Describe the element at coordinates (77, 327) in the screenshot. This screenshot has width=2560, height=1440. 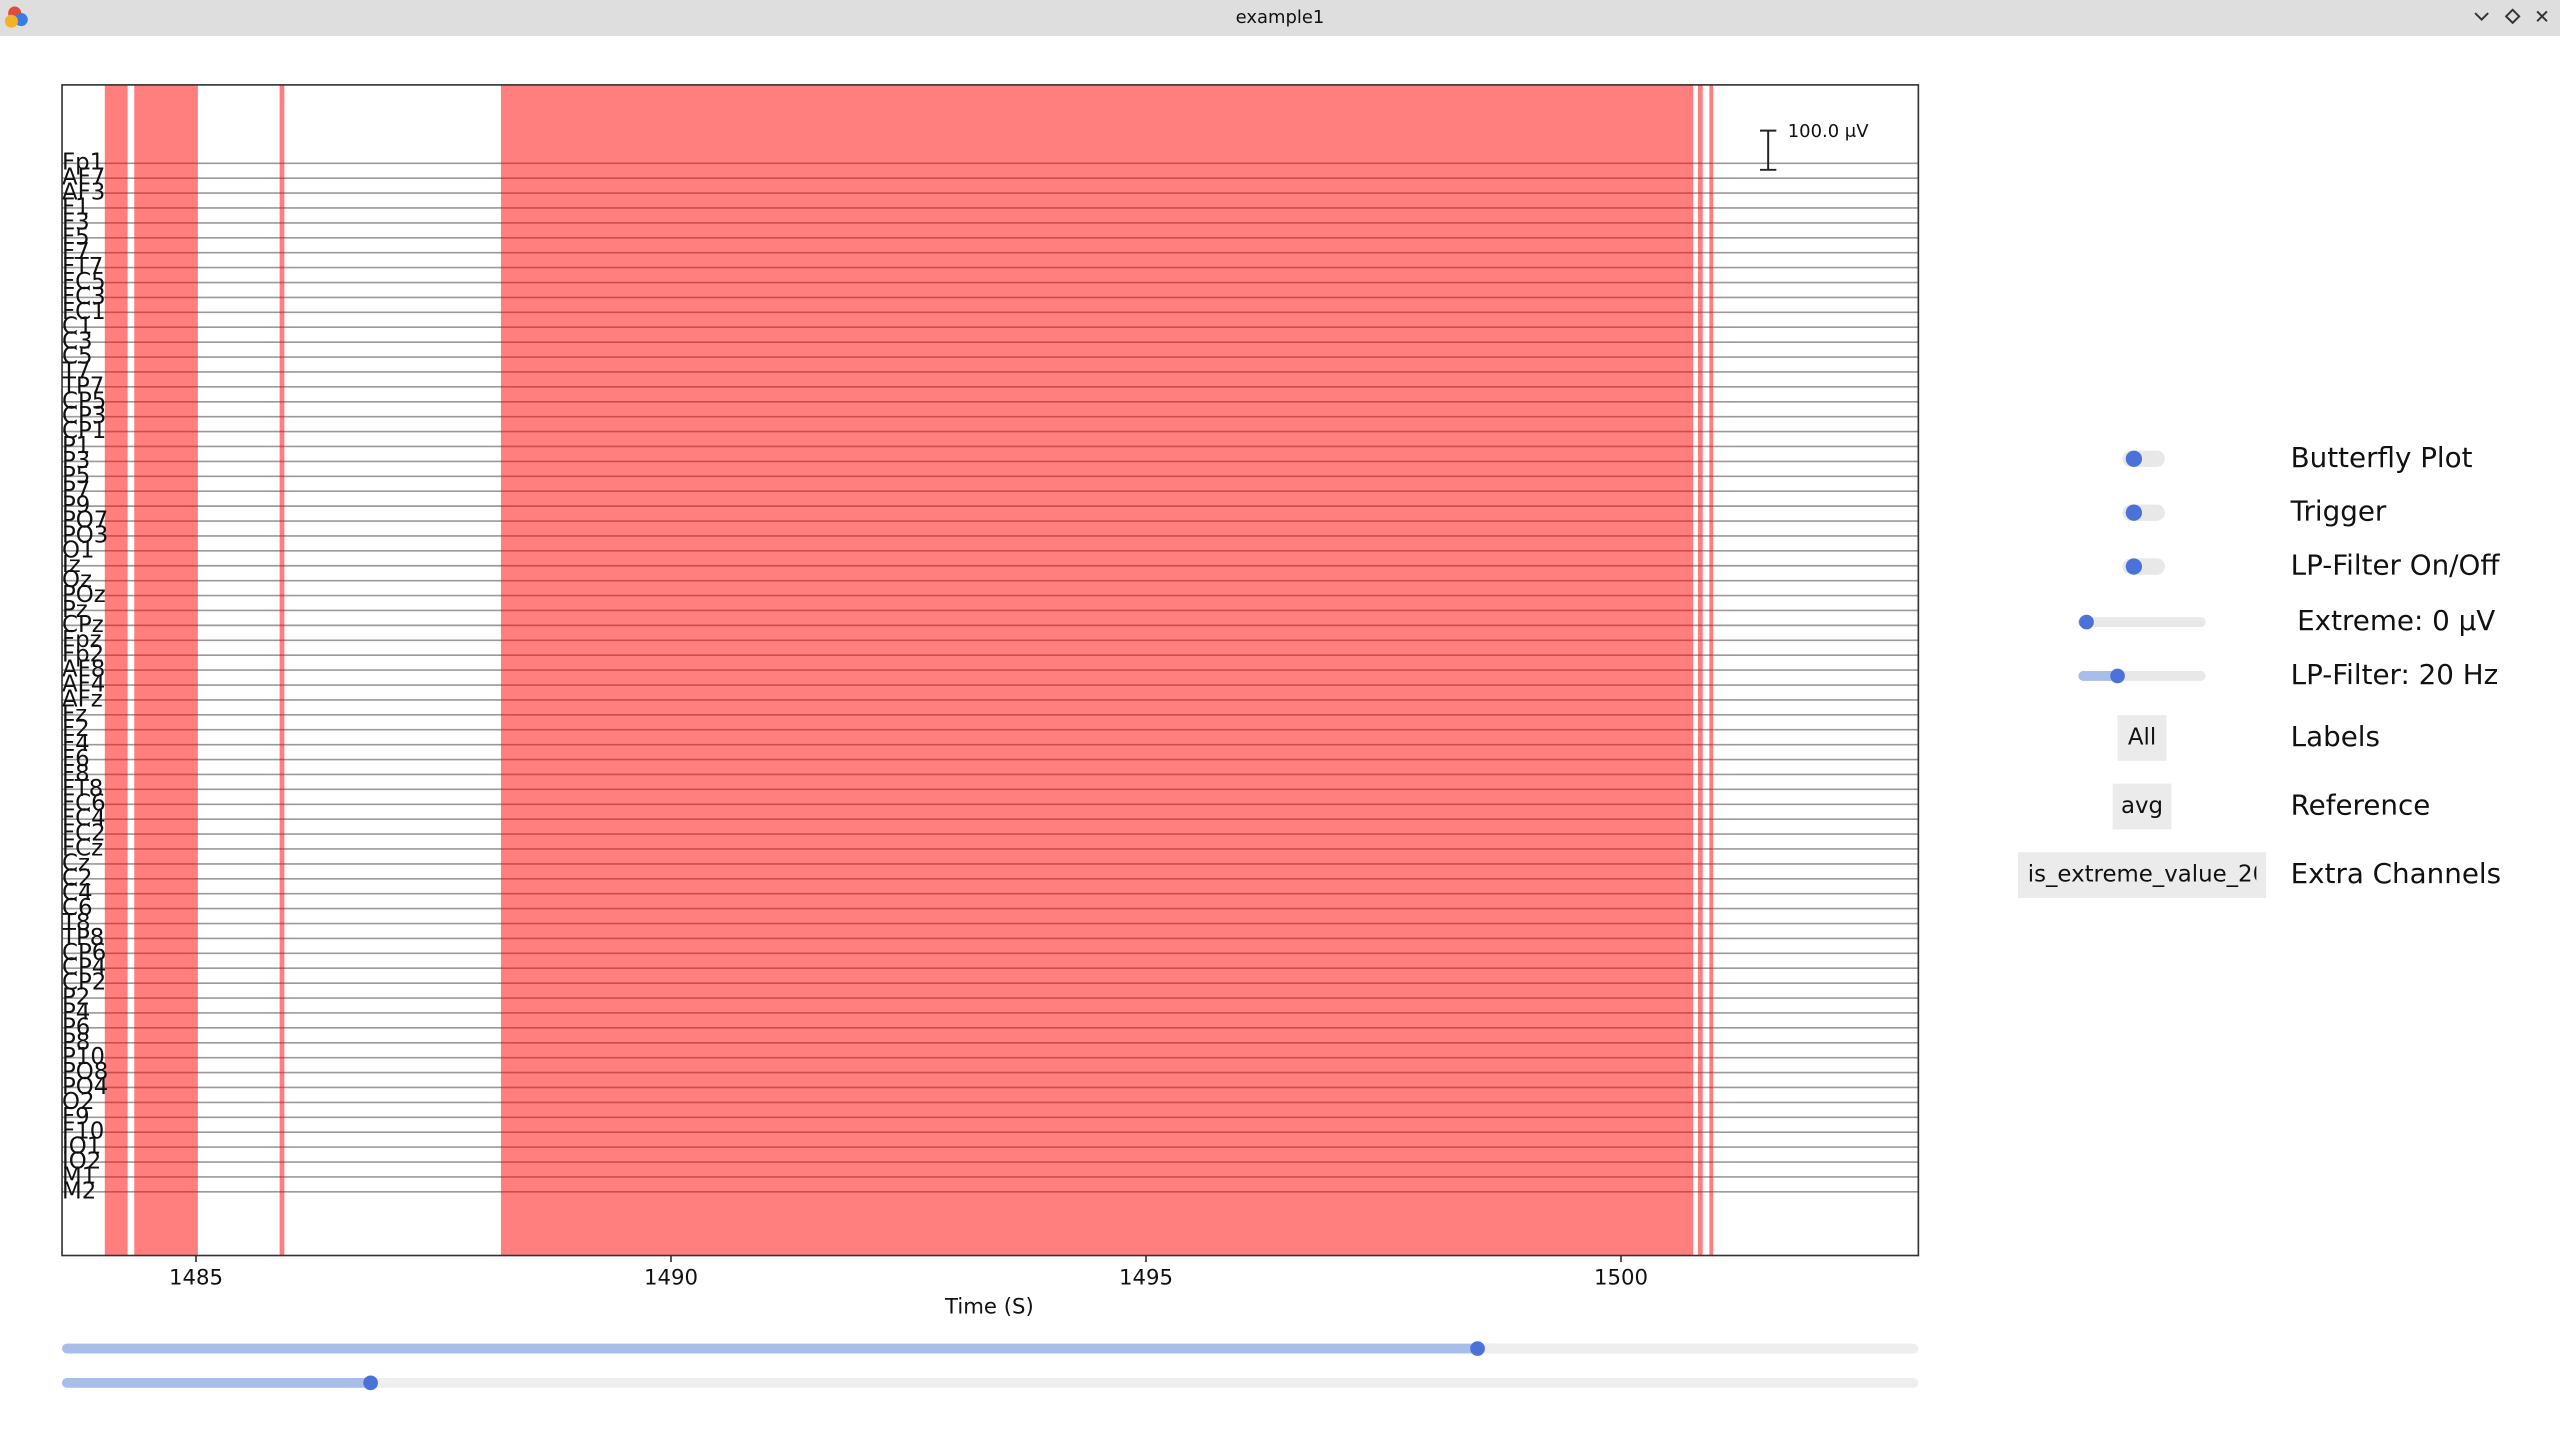
I see `channel-label: C1` at that location.